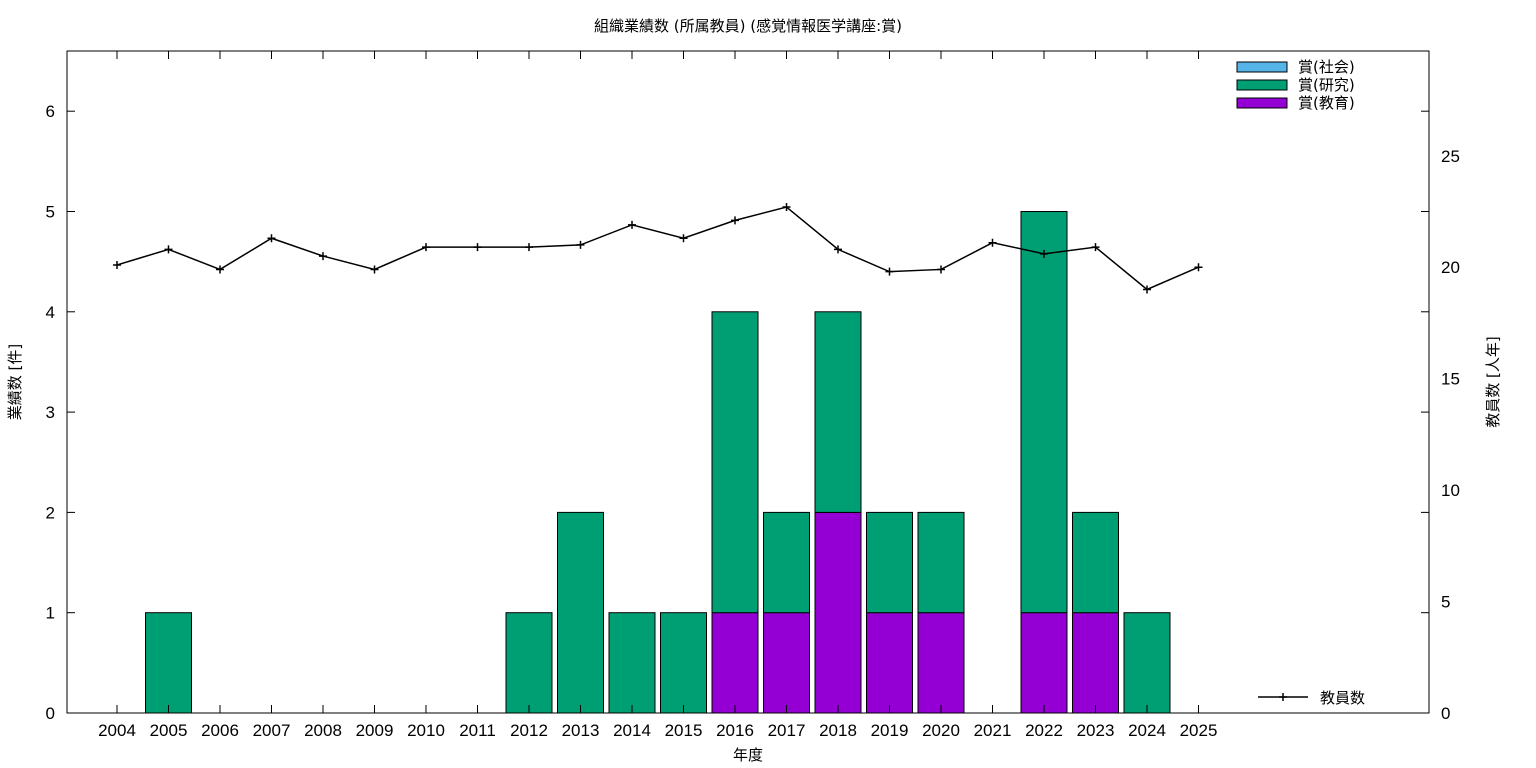 This screenshot has height=768, width=1536. I want to click on staff-line, so click(657, 248).